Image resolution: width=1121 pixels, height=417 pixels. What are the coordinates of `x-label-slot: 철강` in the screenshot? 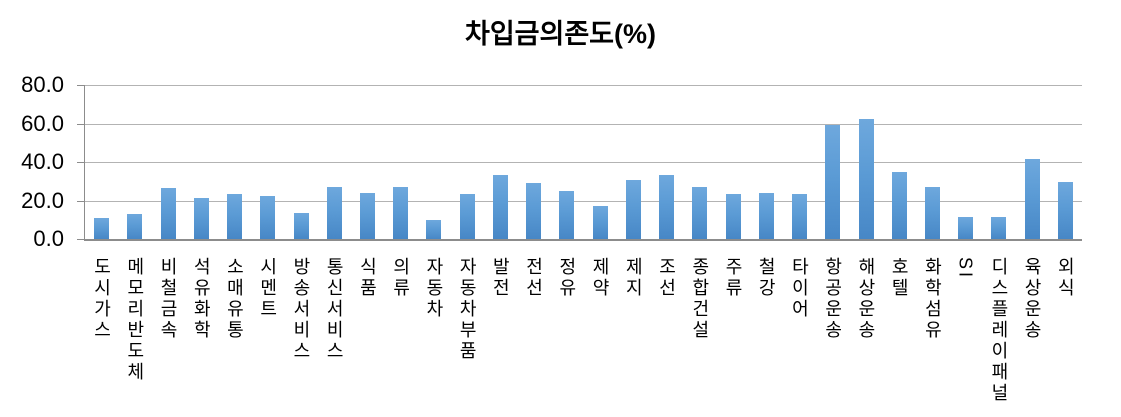 It's located at (765, 271).